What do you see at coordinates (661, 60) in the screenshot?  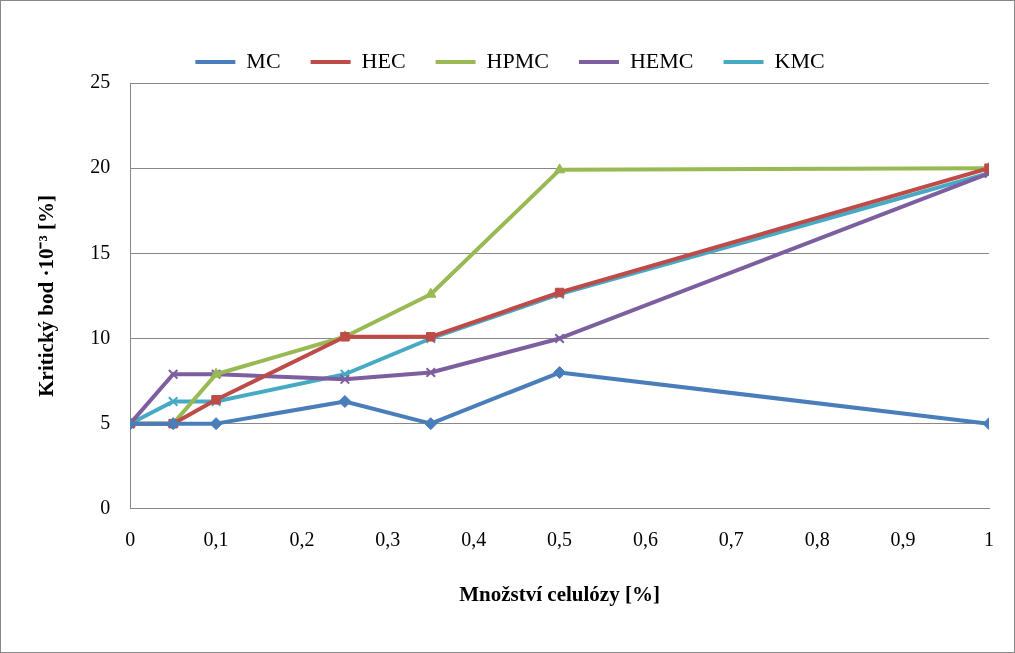 I see `legend-label: HEMC` at bounding box center [661, 60].